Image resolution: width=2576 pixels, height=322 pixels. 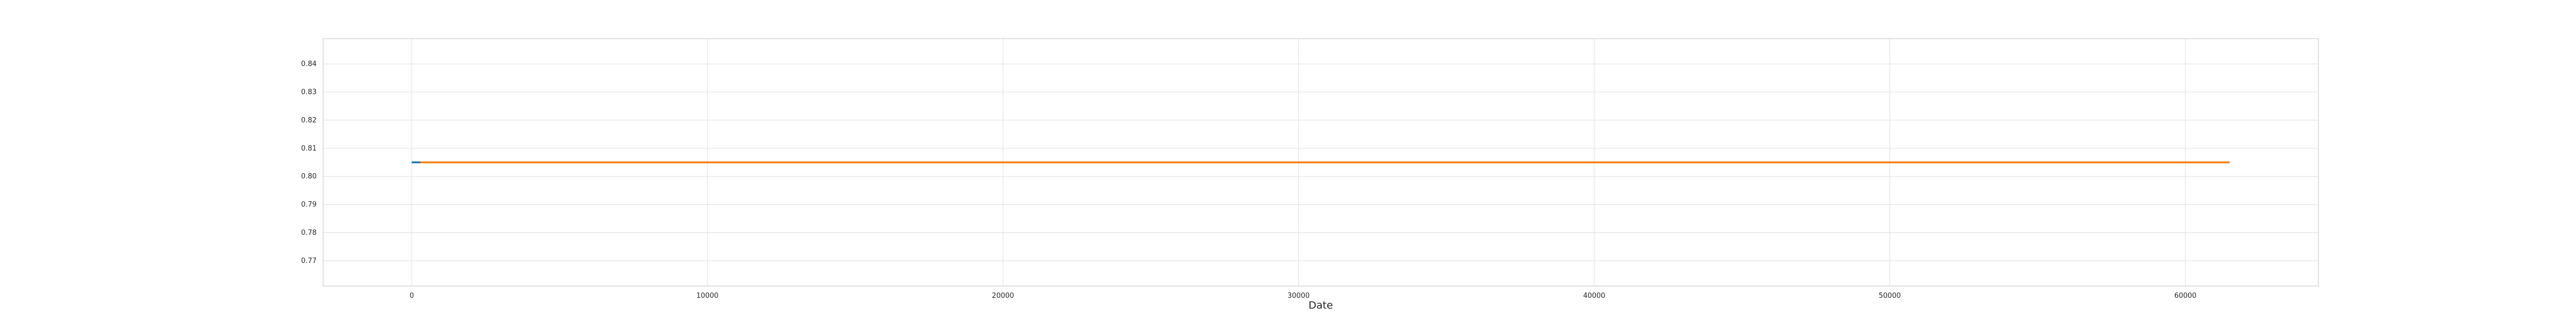 What do you see at coordinates (411, 296) in the screenshot?
I see `x-tick-label: 0` at bounding box center [411, 296].